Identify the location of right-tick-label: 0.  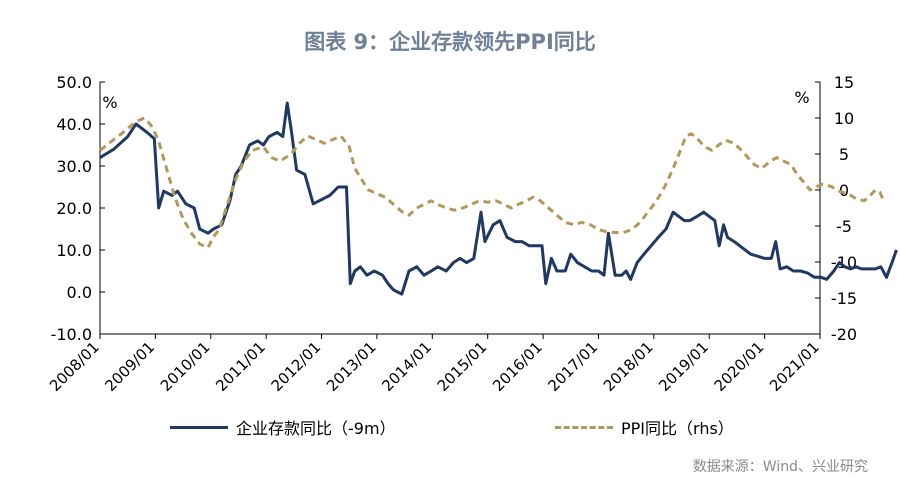
(844, 190).